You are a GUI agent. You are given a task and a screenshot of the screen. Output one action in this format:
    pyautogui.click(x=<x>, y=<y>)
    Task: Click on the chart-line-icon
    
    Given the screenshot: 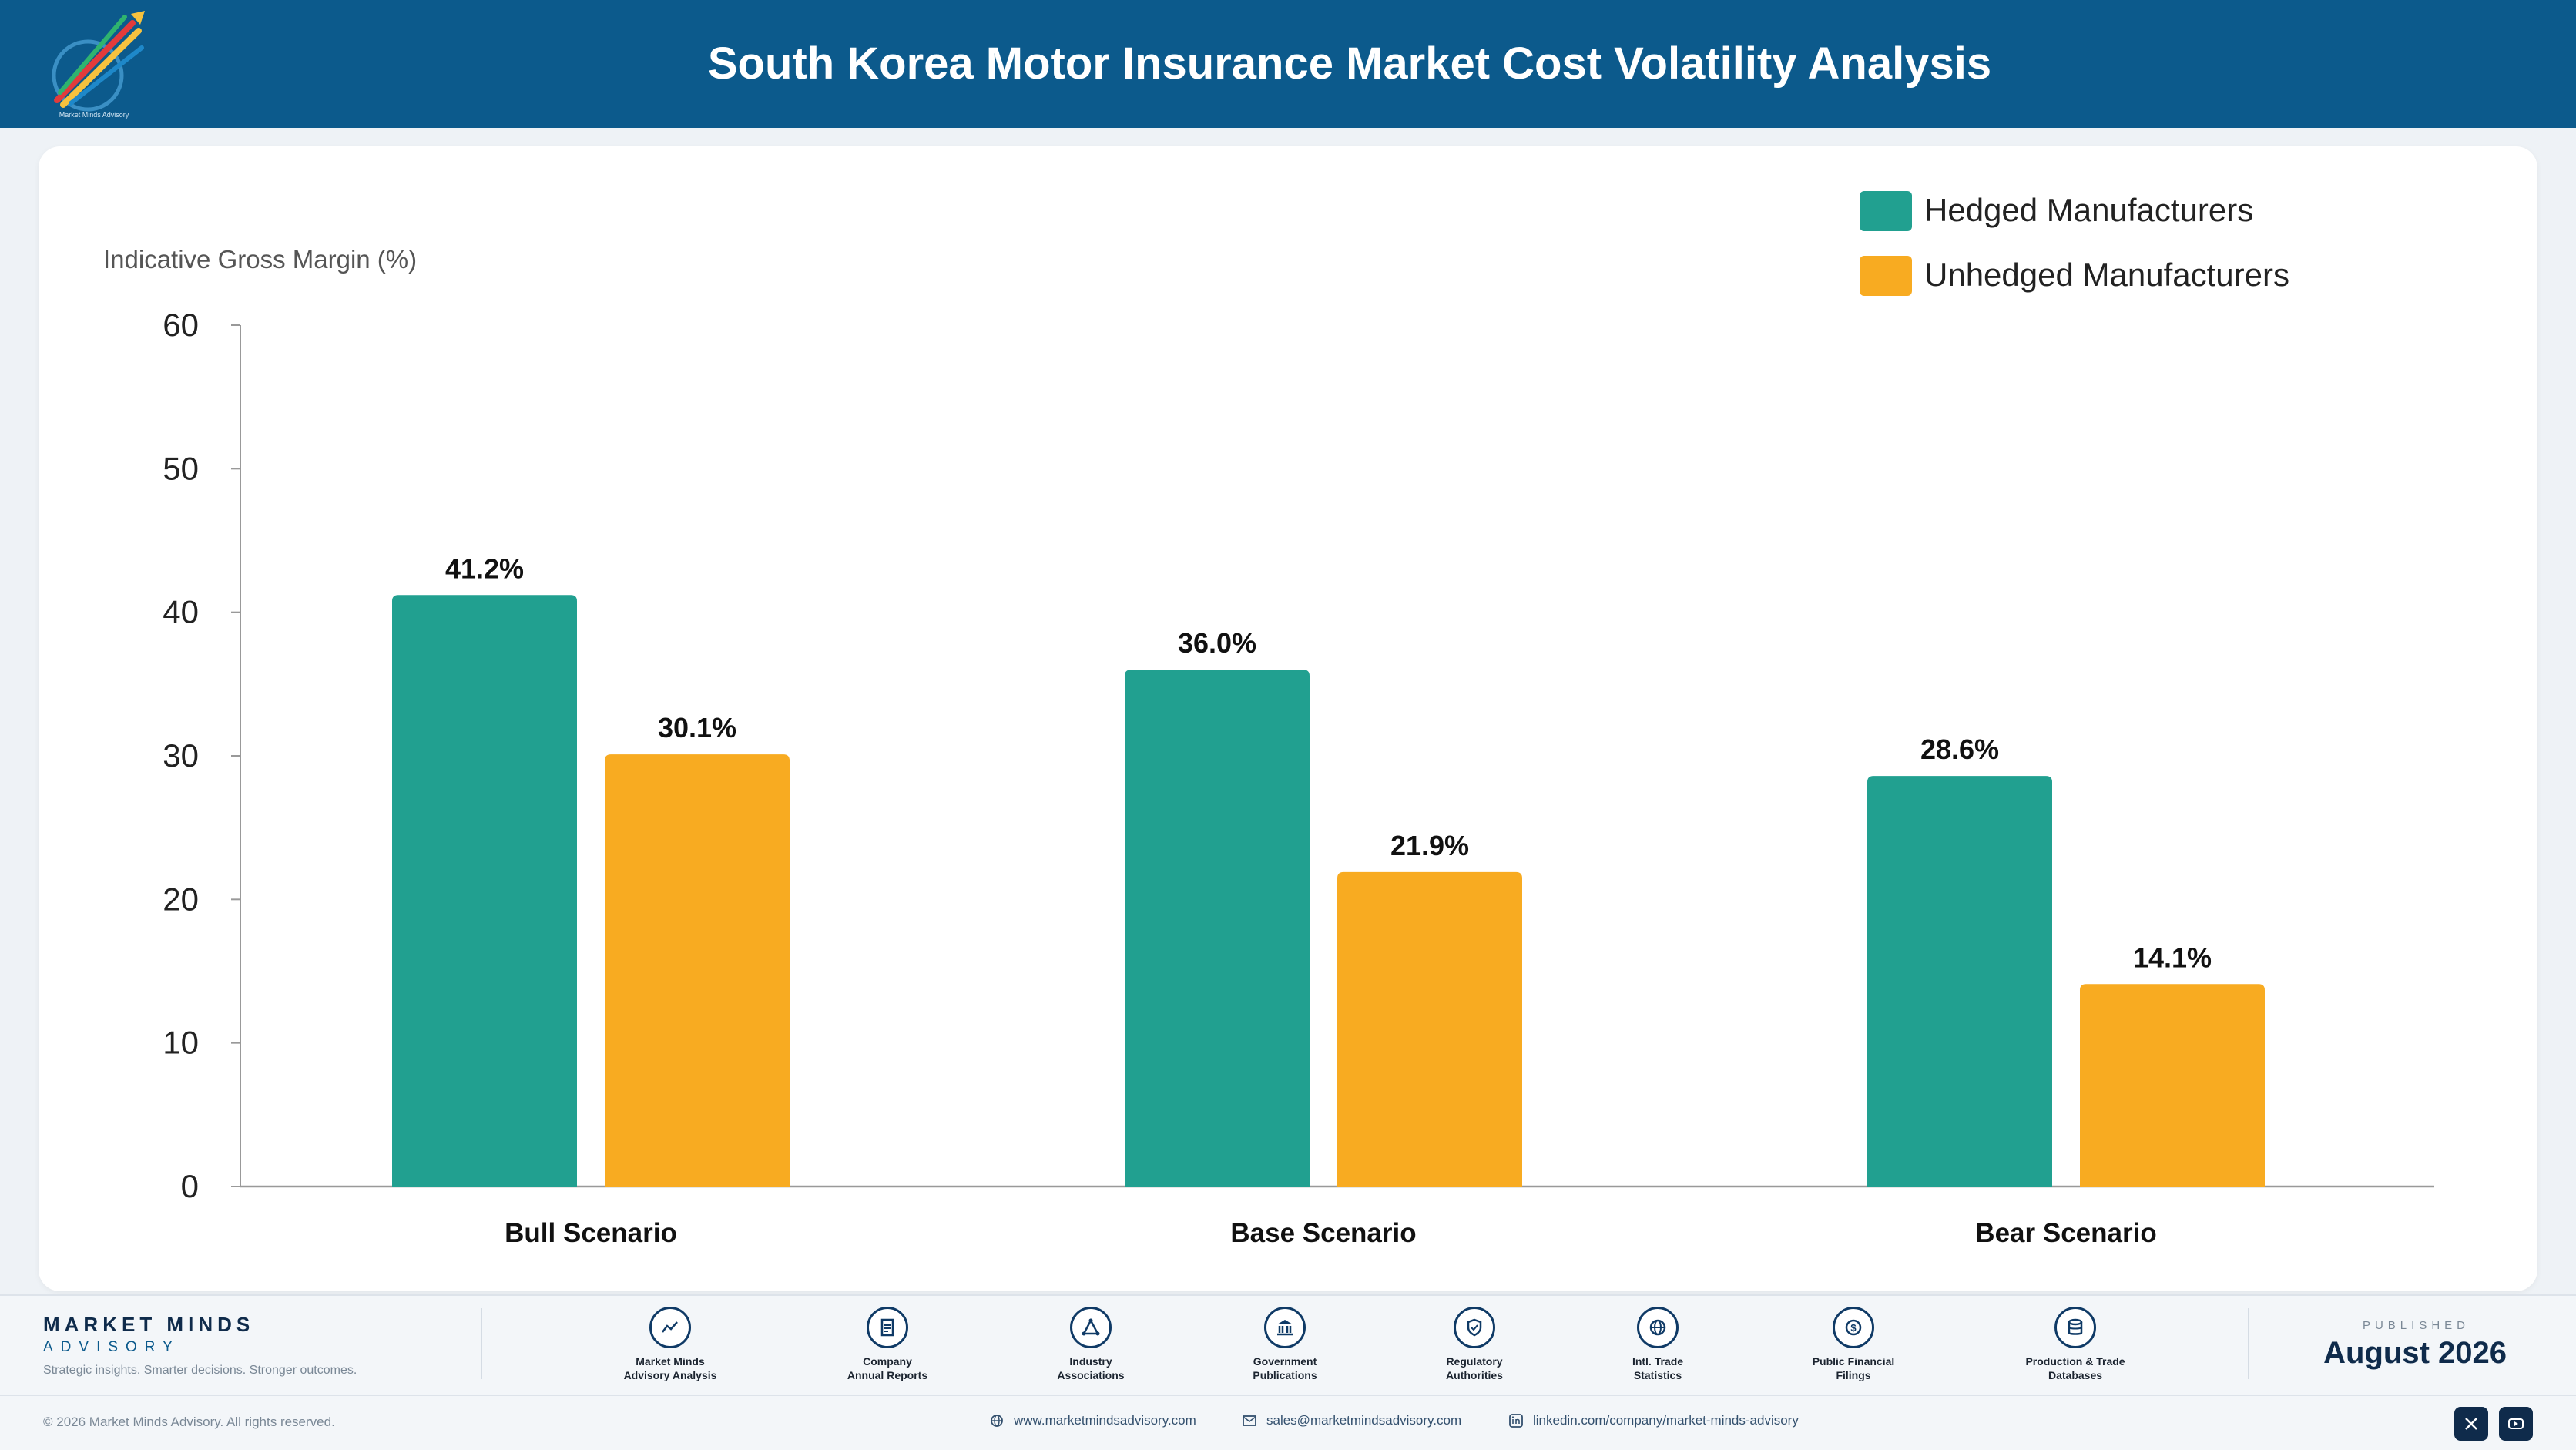 What is the action you would take?
    pyautogui.click(x=670, y=1327)
    